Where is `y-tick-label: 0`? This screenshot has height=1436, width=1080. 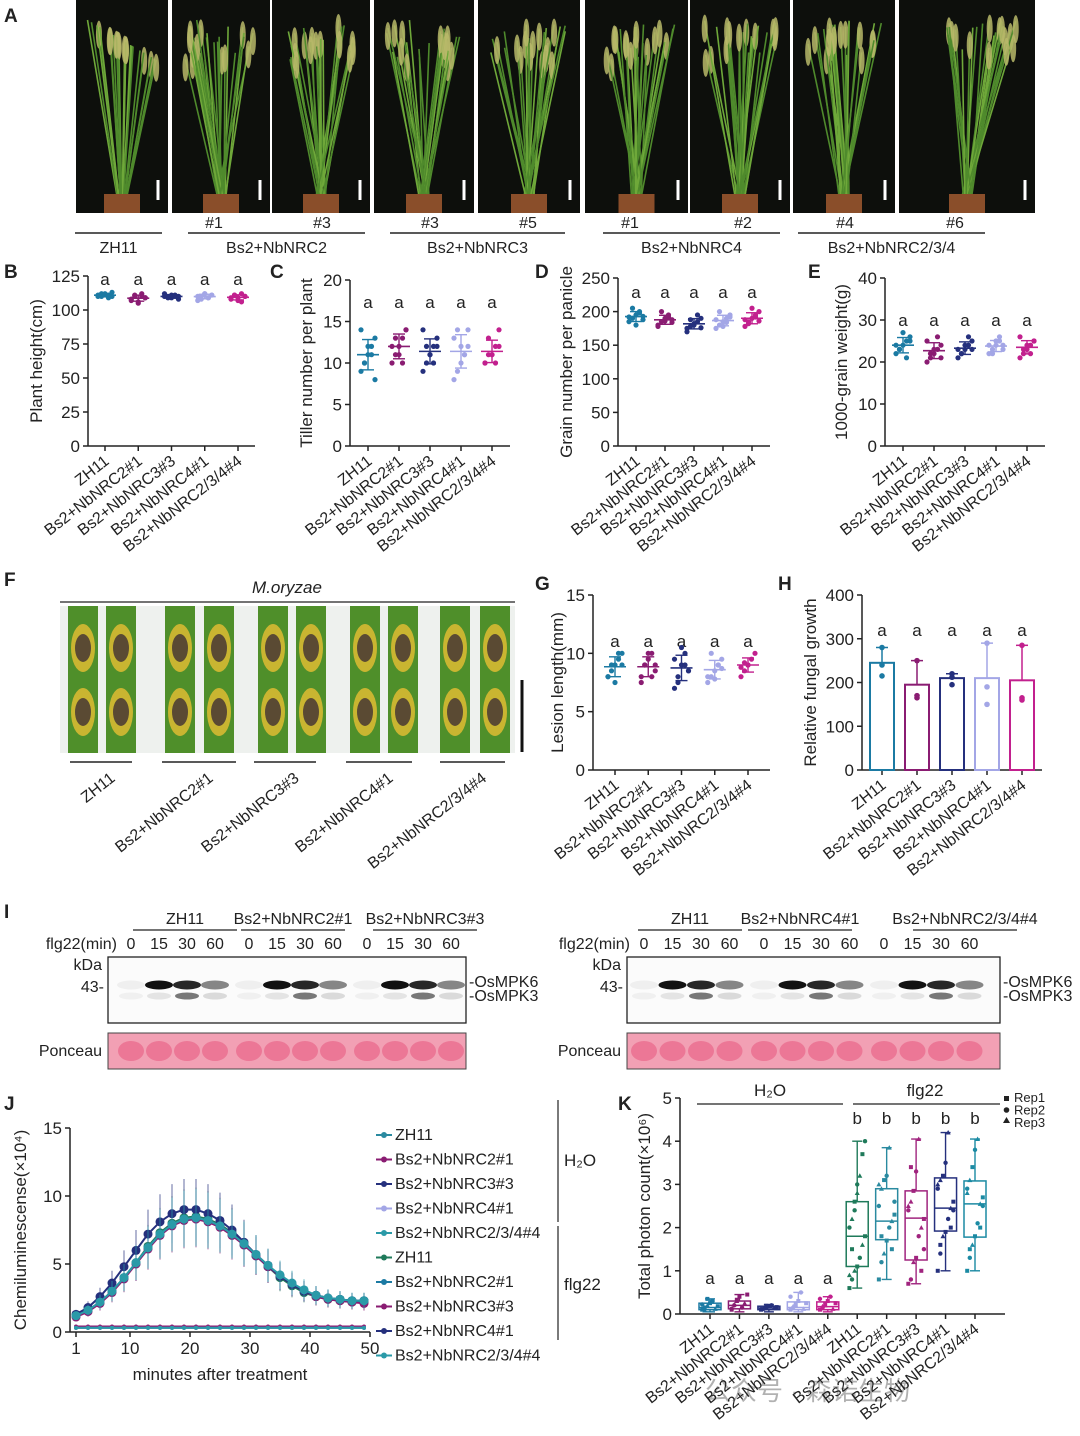
y-tick-label: 0 is located at coordinates (605, 446).